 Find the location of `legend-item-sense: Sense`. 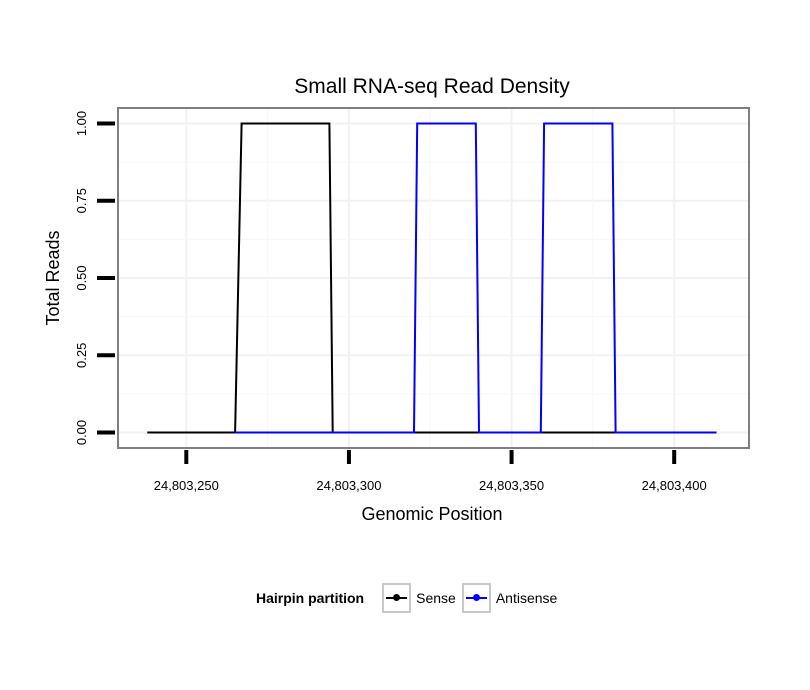

legend-item-sense: Sense is located at coordinates (419, 598).